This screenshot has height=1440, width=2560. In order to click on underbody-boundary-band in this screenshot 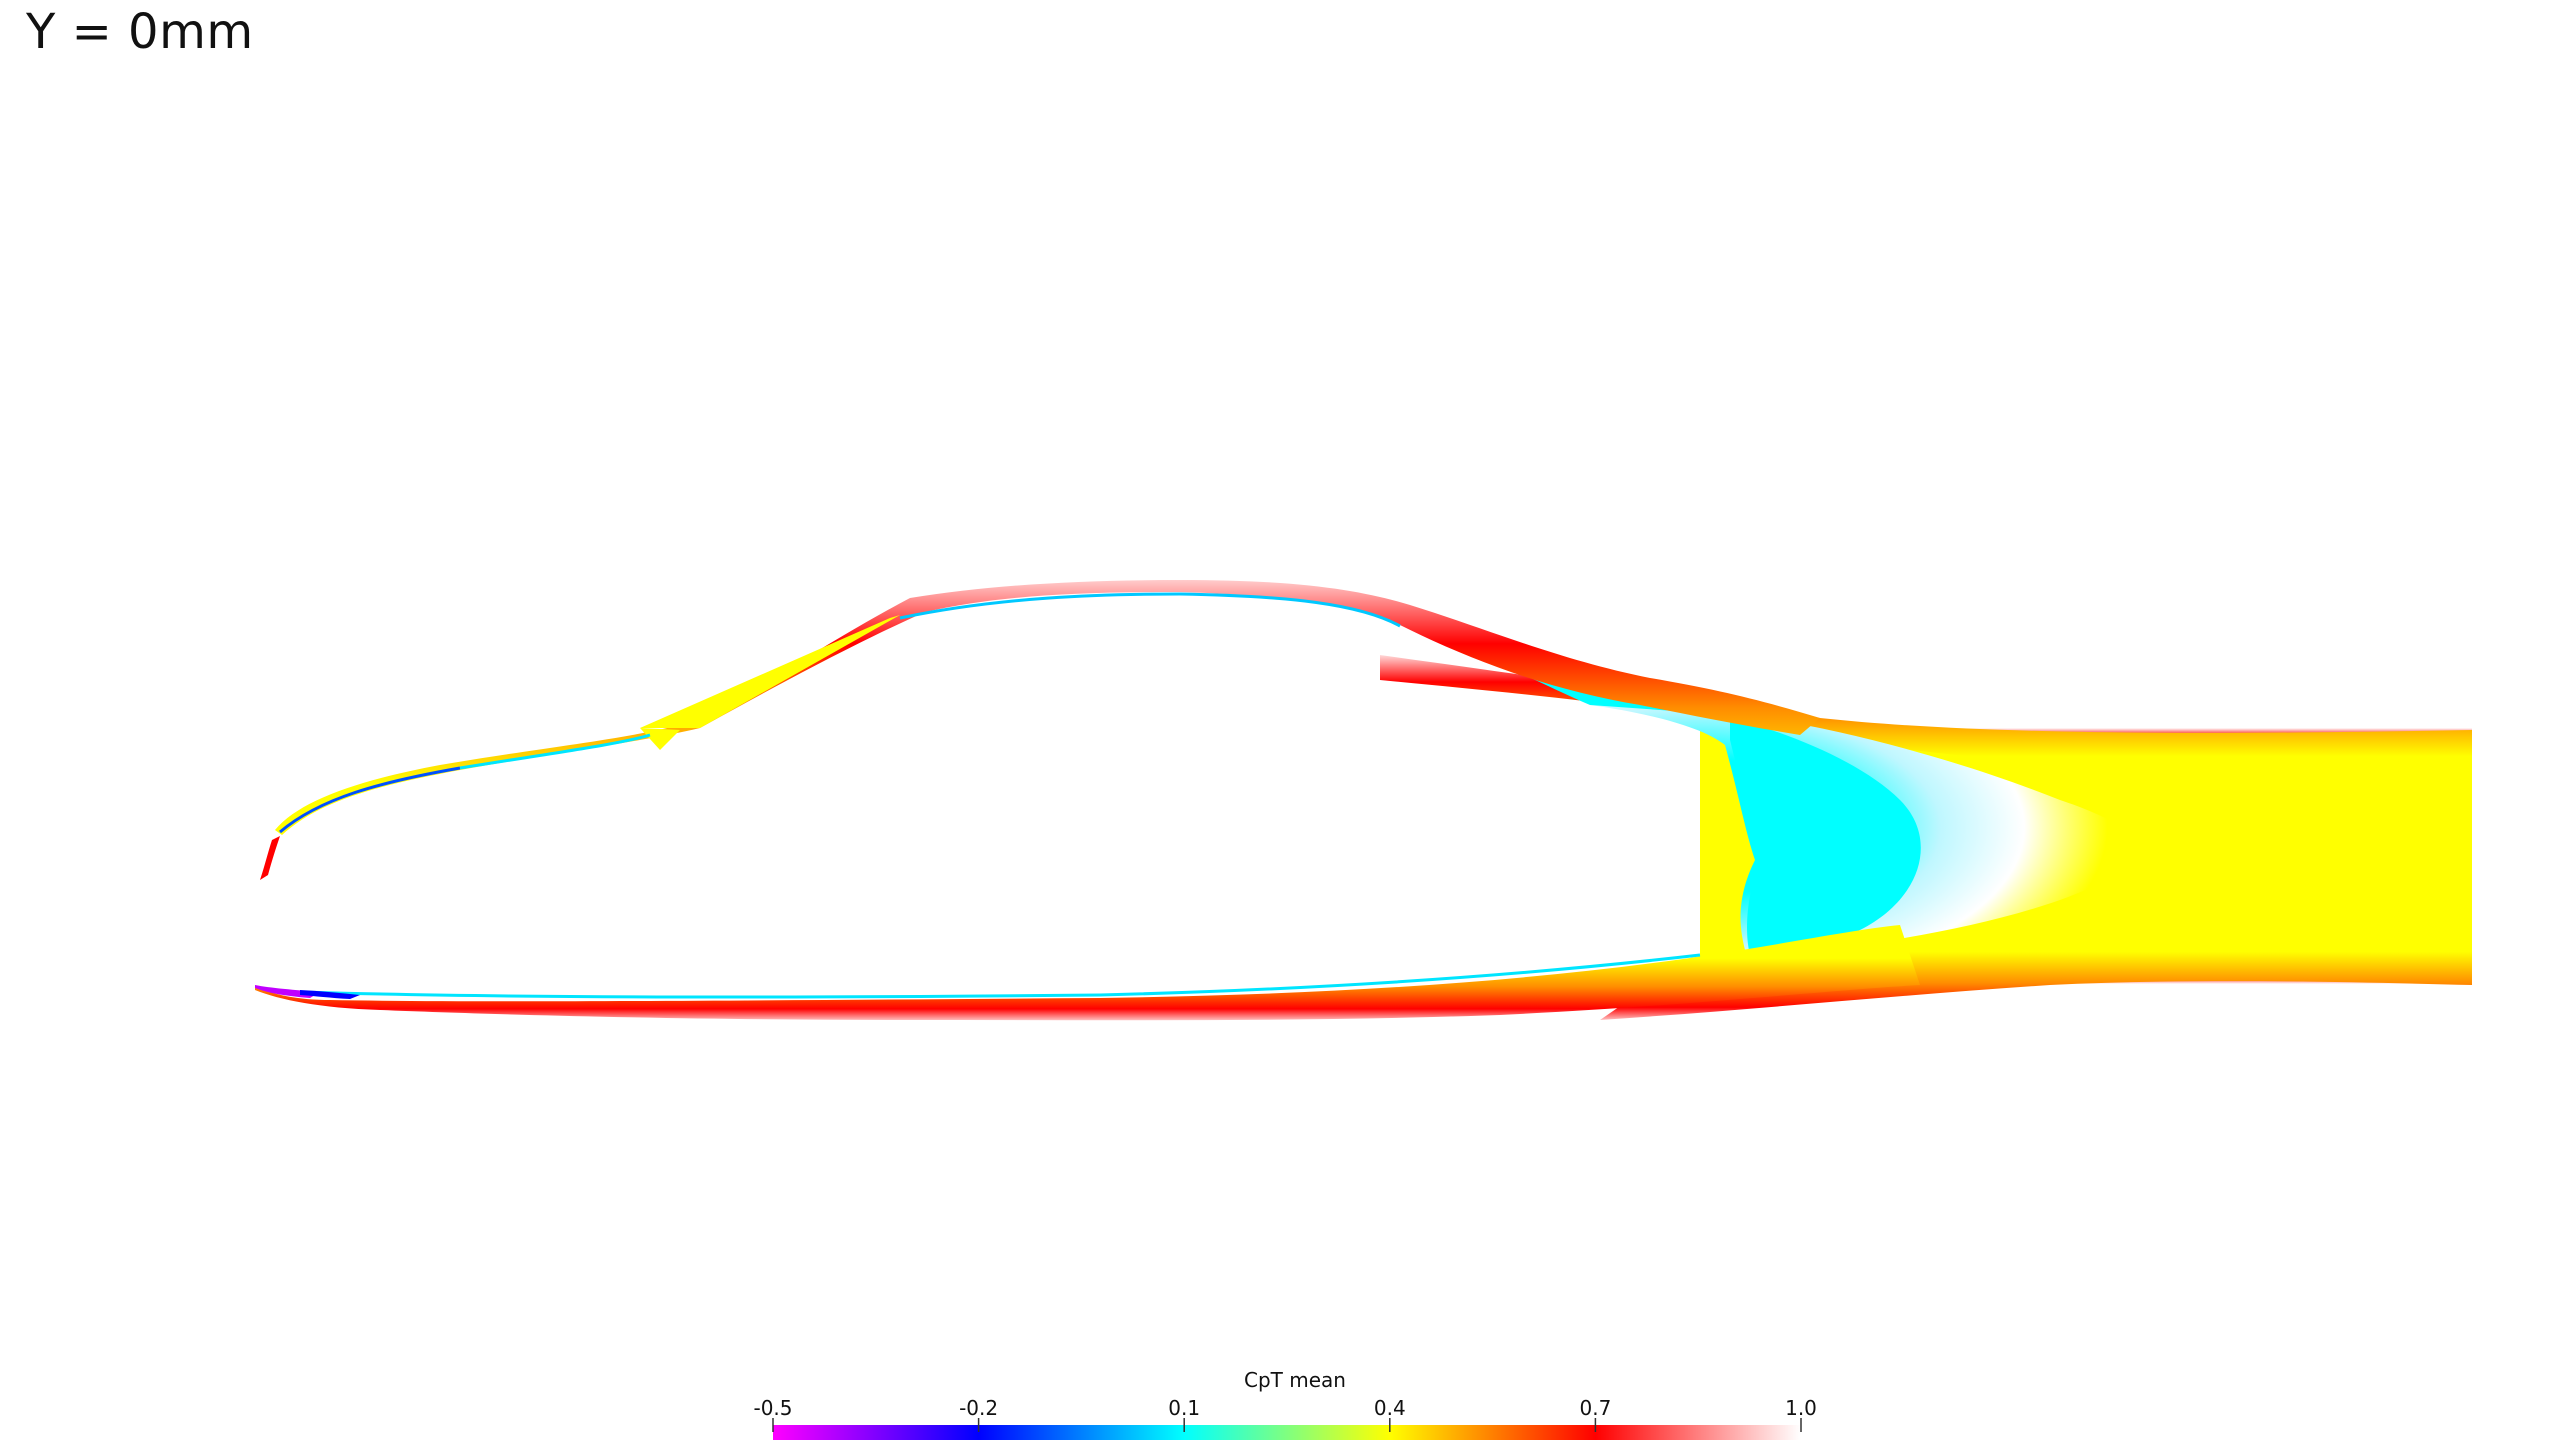, I will do `click(1087, 973)`.